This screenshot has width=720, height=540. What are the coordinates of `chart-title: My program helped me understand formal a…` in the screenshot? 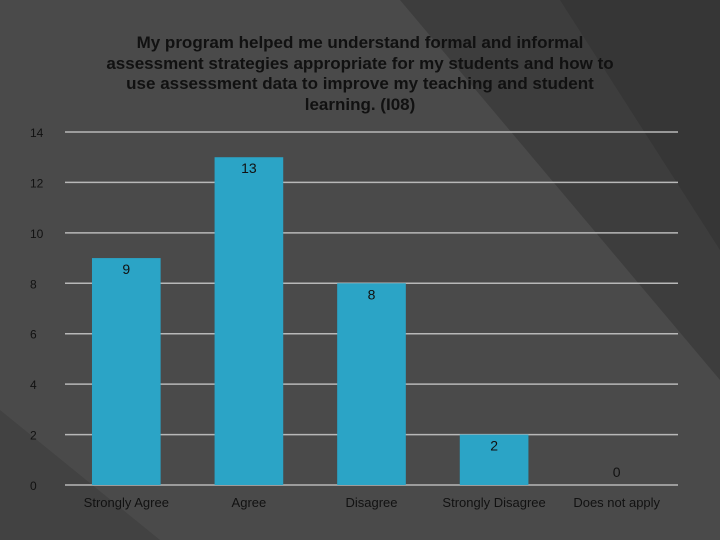 It's located at (360, 73).